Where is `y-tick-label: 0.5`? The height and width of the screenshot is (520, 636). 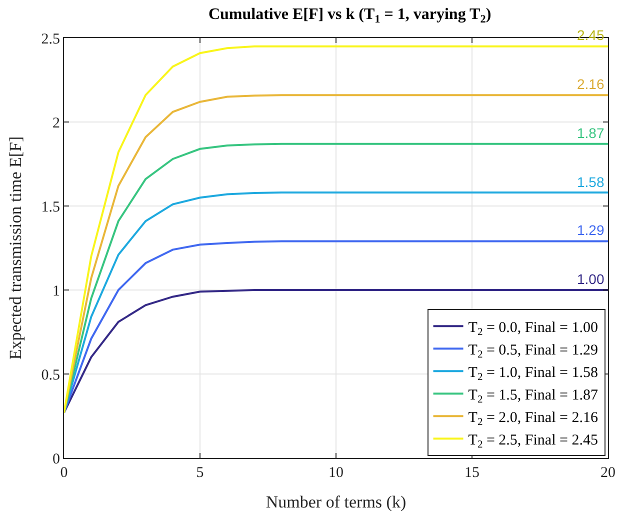
y-tick-label: 0.5 is located at coordinates (50, 375).